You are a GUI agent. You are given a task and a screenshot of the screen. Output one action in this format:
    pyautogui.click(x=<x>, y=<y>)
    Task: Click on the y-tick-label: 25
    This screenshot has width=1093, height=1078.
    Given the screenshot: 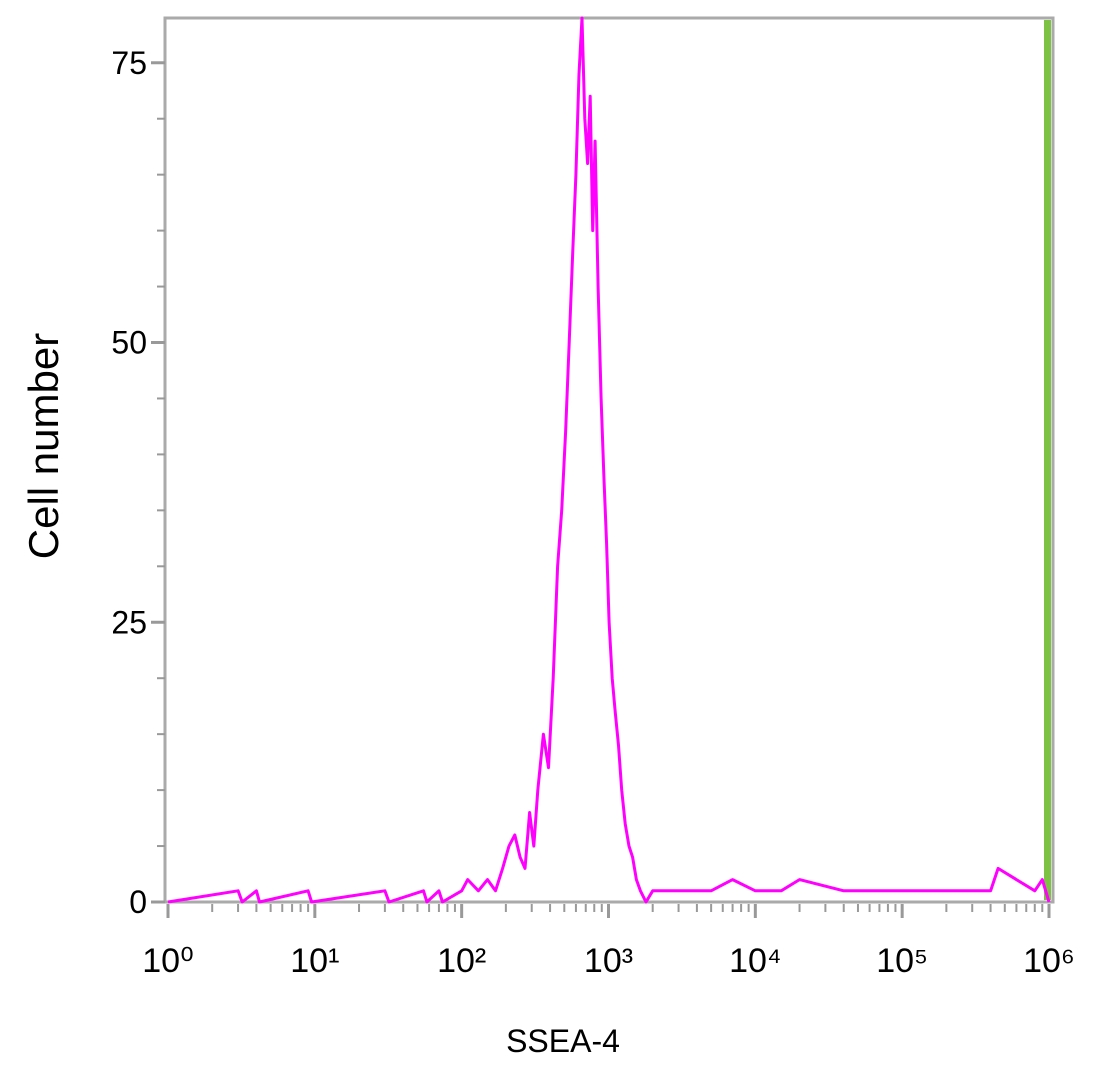 What is the action you would take?
    pyautogui.click(x=129, y=622)
    